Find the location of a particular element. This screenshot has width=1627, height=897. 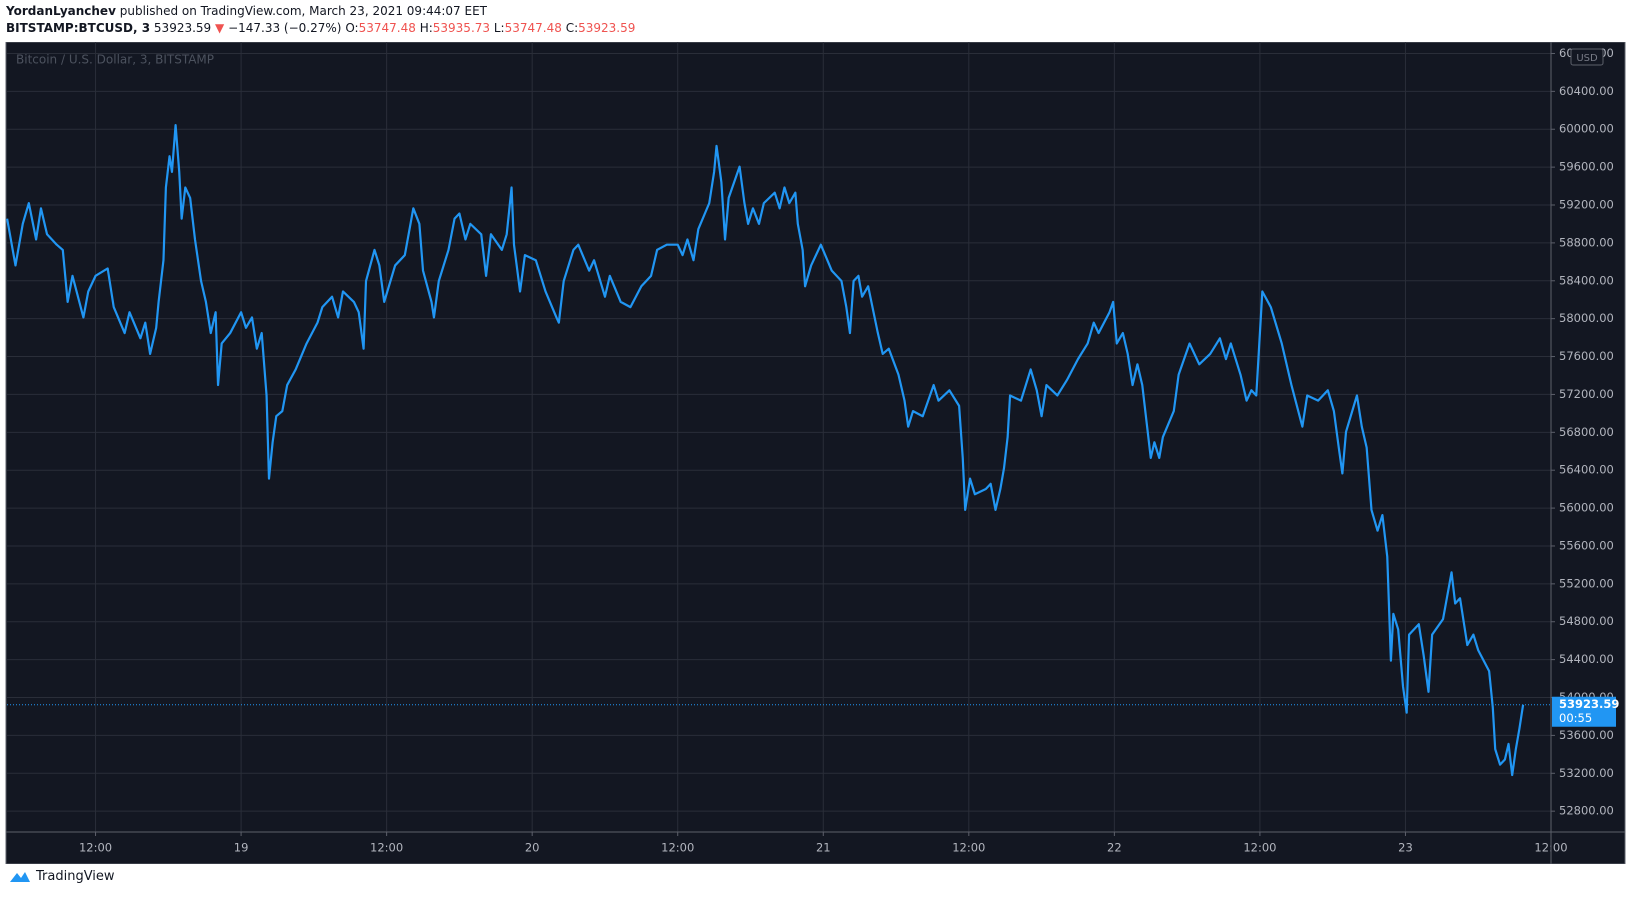

y-tick-label: 54400.00 is located at coordinates (1586, 659).